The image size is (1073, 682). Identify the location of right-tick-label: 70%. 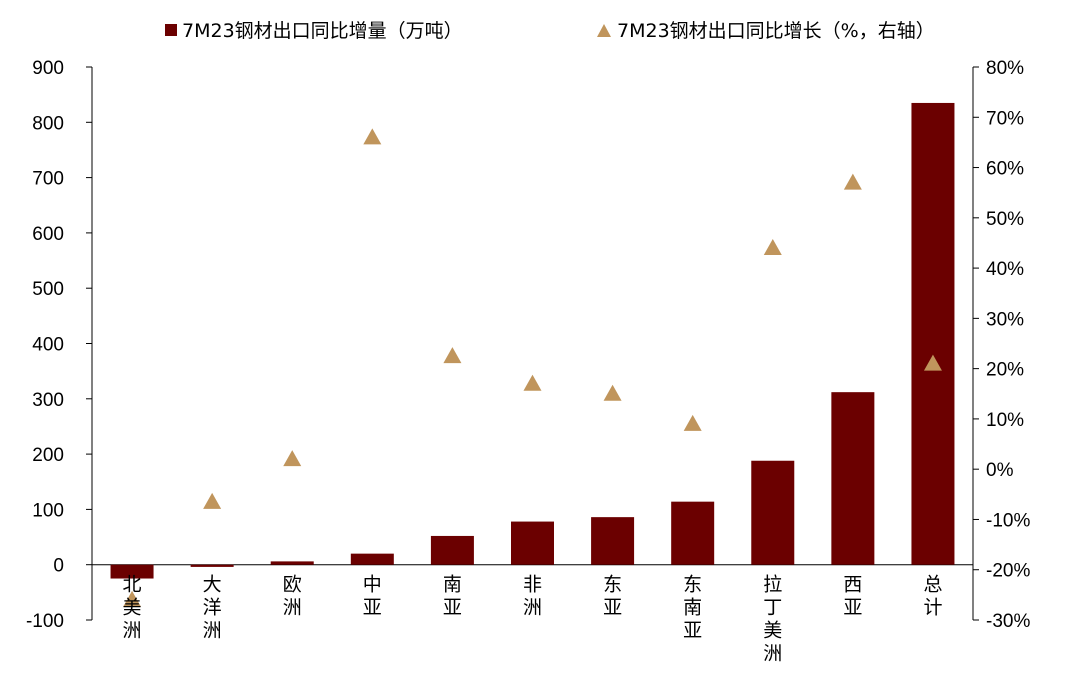
(1005, 118).